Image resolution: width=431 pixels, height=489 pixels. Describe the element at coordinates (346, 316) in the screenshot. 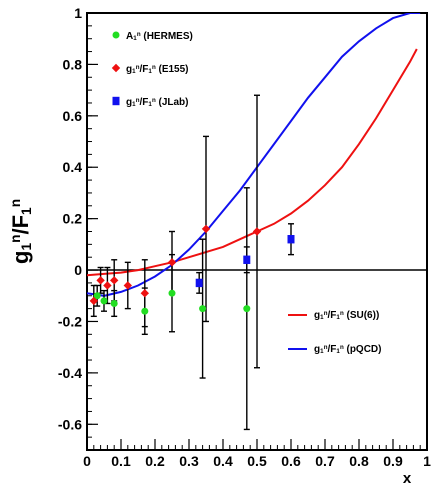

I see `legend-label: g_1^n/F_1^n (SU(6))` at that location.